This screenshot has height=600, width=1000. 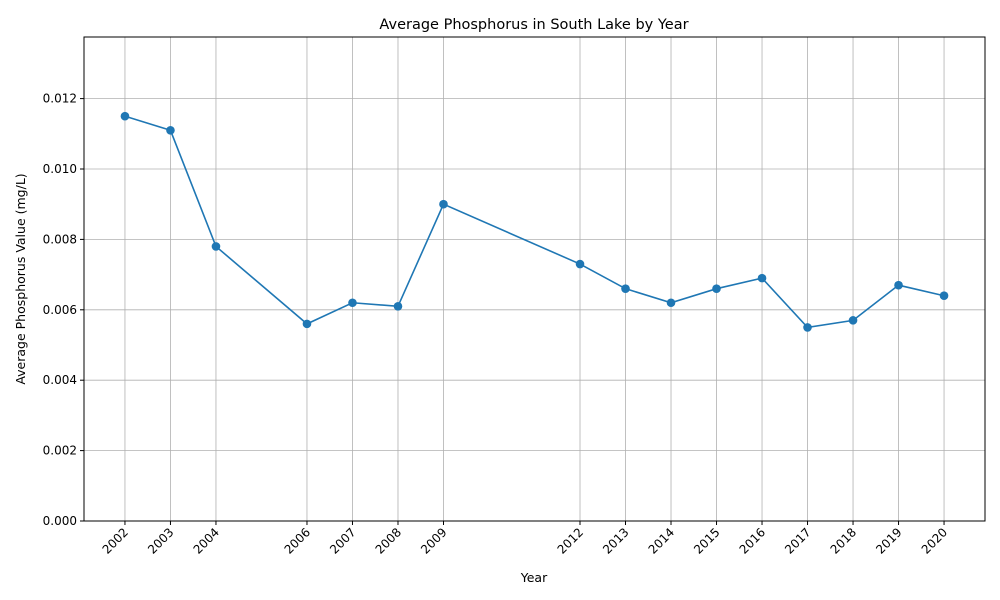 What do you see at coordinates (570, 540) in the screenshot?
I see `x-tick-label: 2012` at bounding box center [570, 540].